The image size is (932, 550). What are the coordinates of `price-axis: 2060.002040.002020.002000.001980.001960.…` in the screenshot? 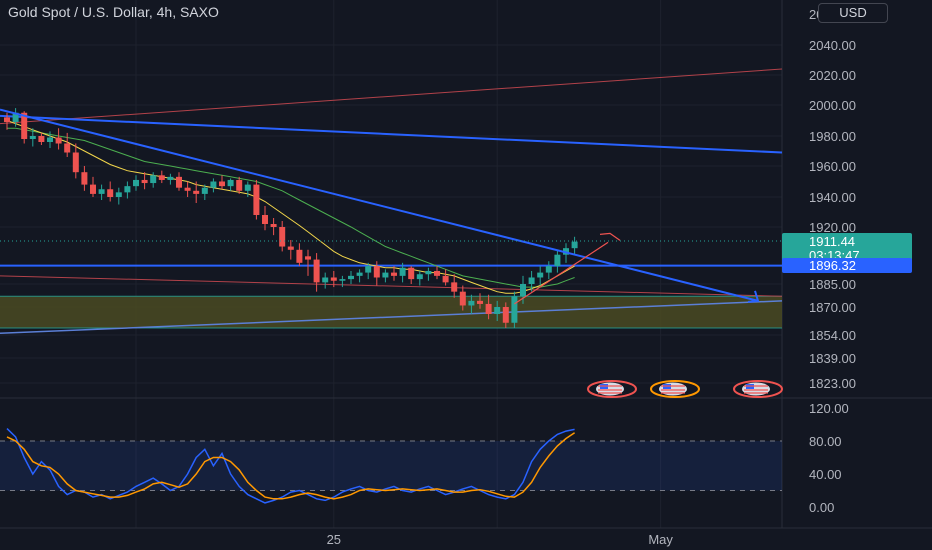 It's located at (832, 199).